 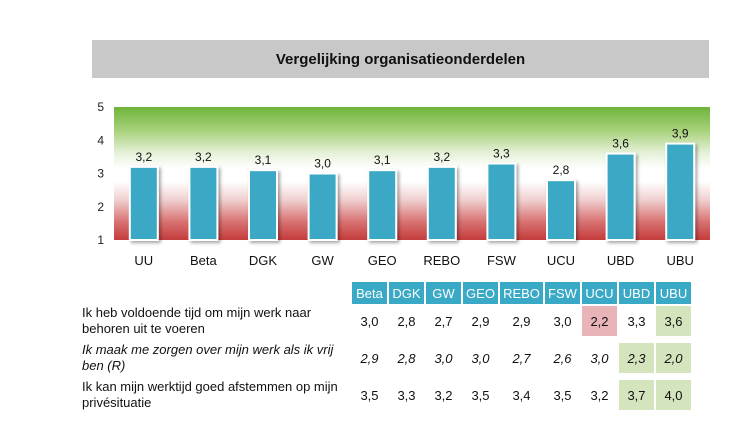 I want to click on y-tick-label: 4, so click(x=100, y=140).